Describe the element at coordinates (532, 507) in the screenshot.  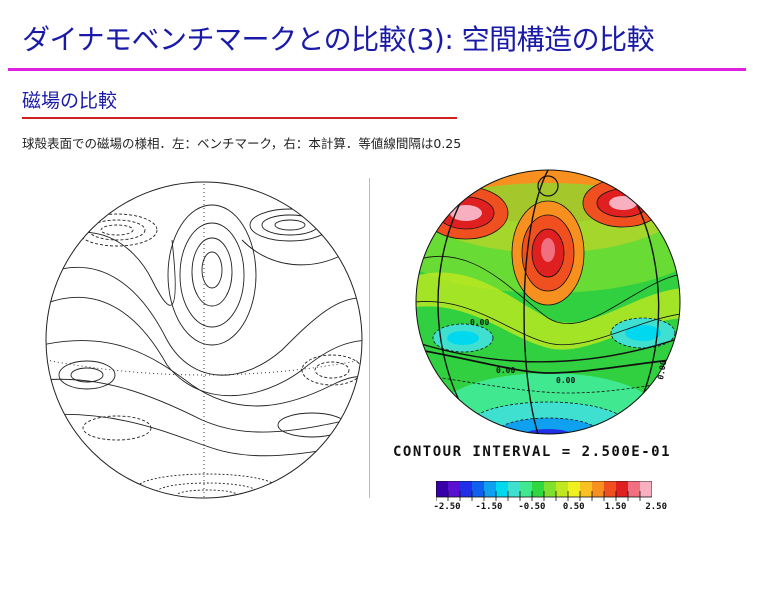
I see `colorbar-tick: -0.50` at that location.